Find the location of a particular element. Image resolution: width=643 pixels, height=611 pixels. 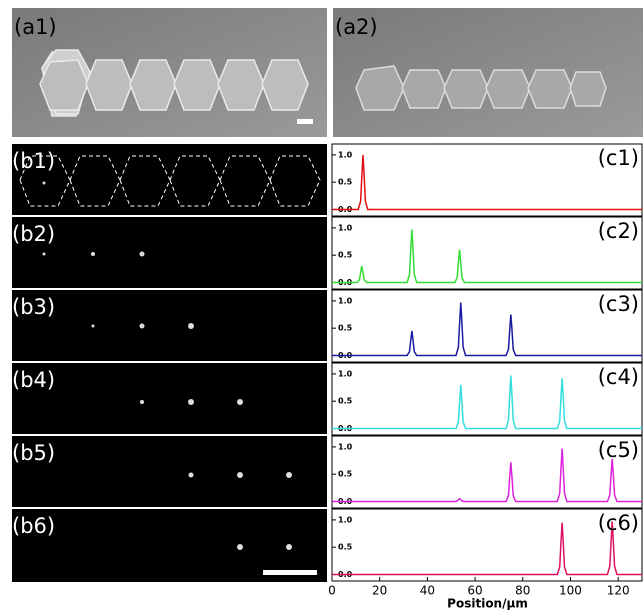

hexagon-chain-a1 is located at coordinates (174, 85).